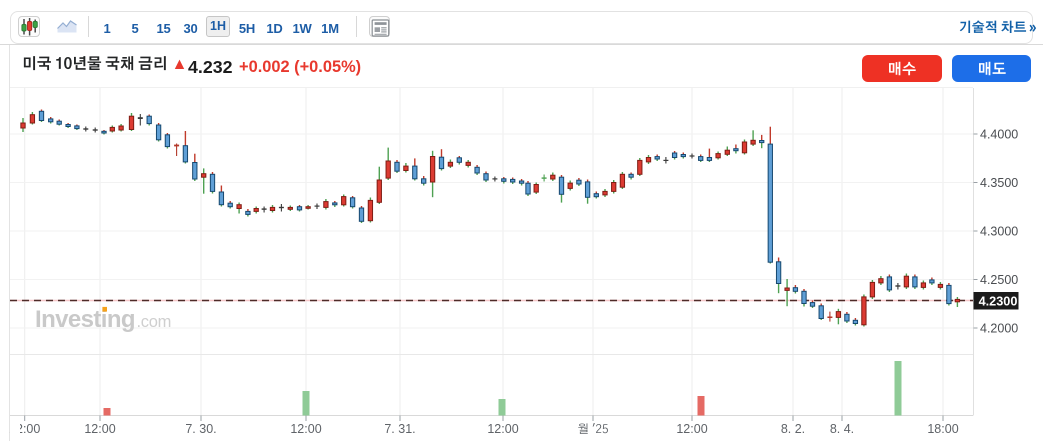  I want to click on svg-text: 4.232, so click(210, 67).